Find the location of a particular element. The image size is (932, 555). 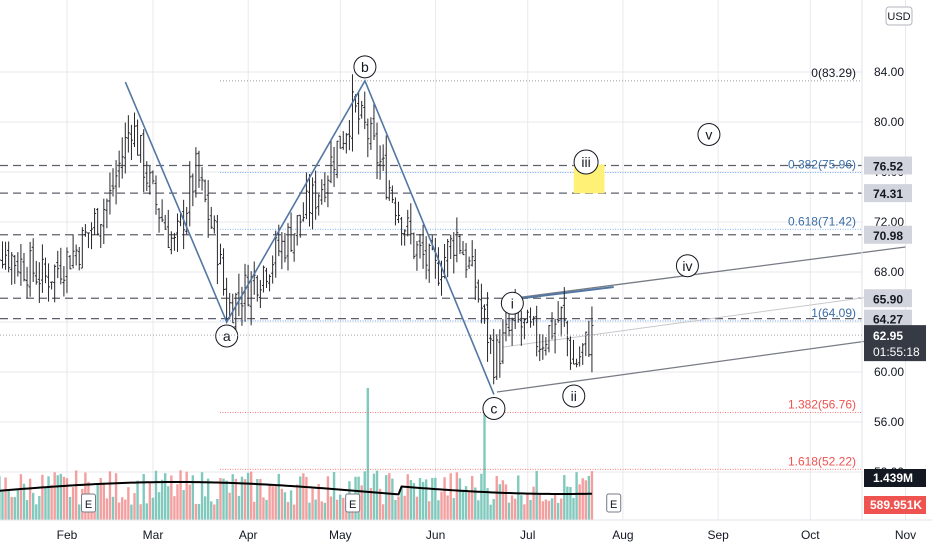

time-tick-label: Nov is located at coordinates (905, 535).